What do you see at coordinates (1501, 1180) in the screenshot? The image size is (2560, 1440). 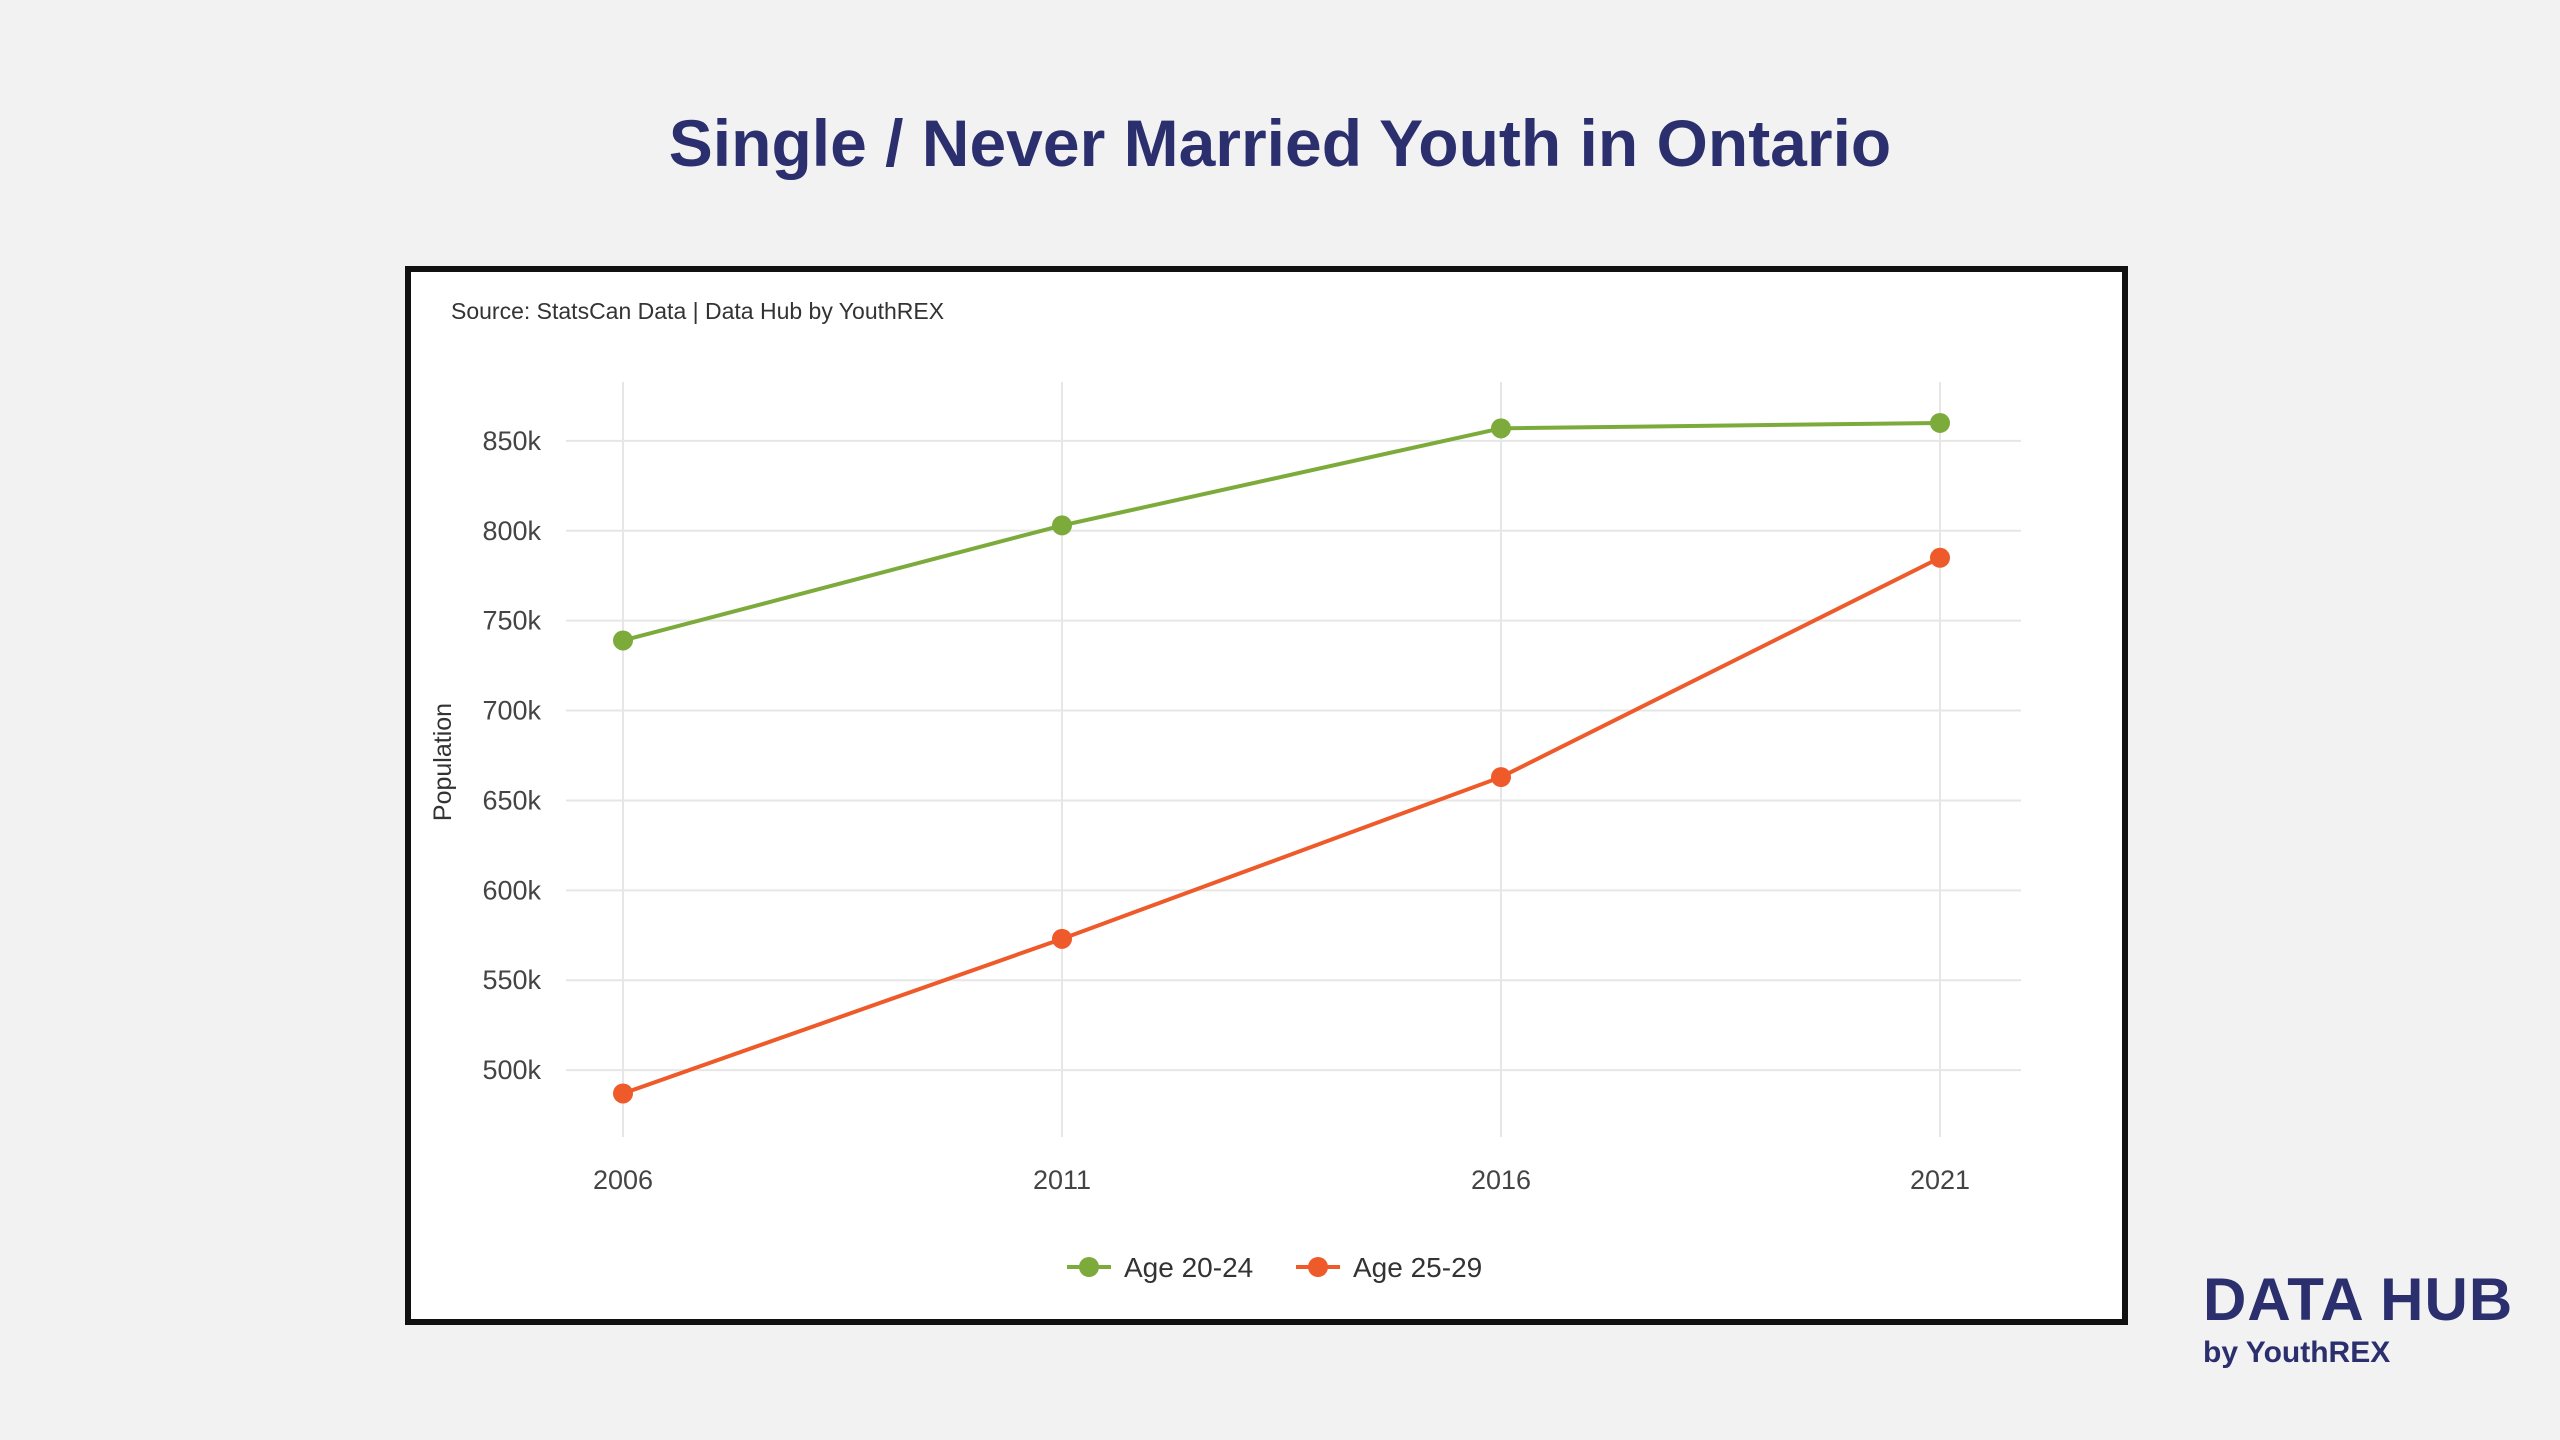 I see `x-tick-label: 2016` at bounding box center [1501, 1180].